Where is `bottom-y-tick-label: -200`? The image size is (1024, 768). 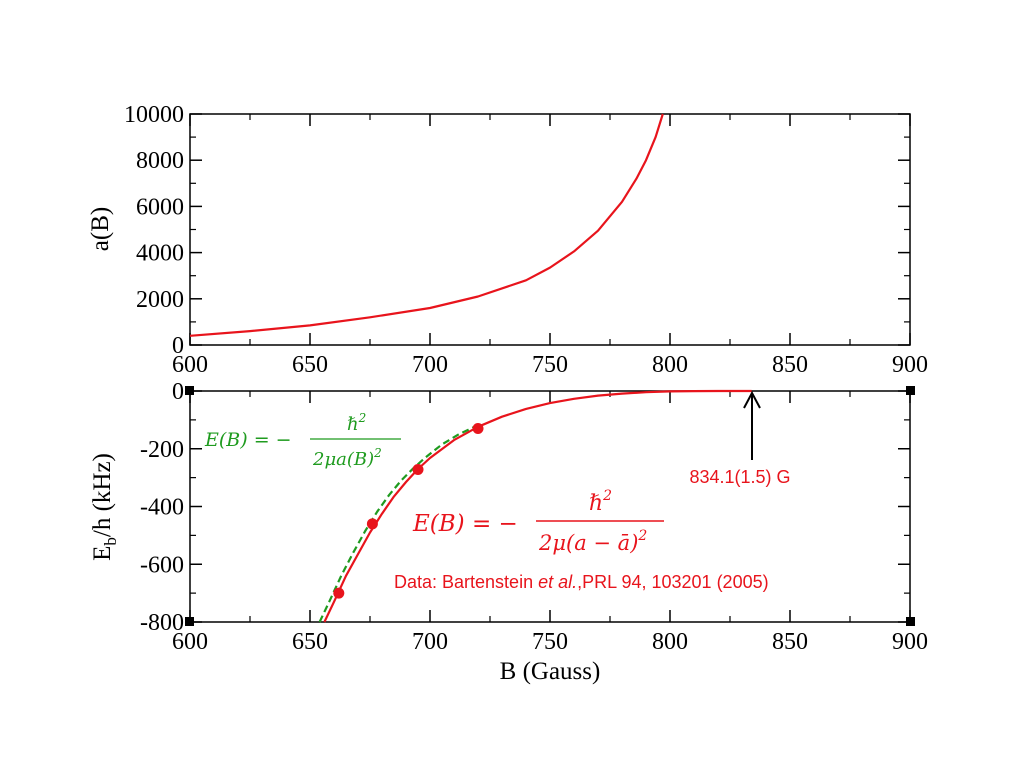
bottom-y-tick-label: -200 is located at coordinates (162, 450).